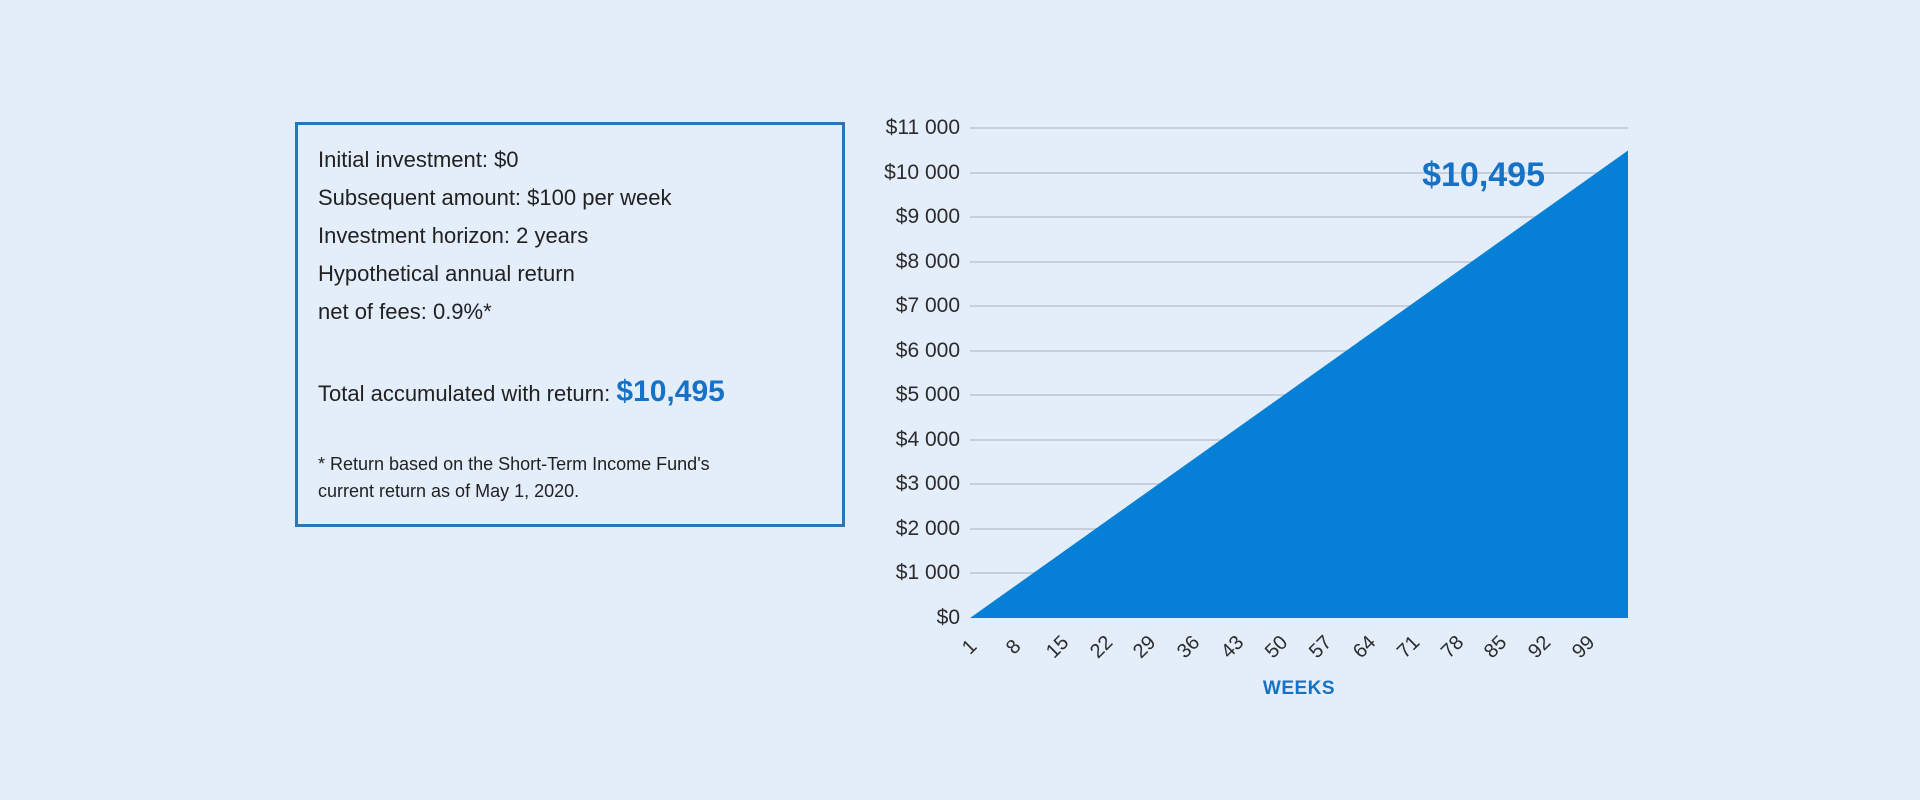 The height and width of the screenshot is (800, 1920). Describe the element at coordinates (418, 159) in the screenshot. I see `assumption-initial-investment: Initial investment: $0` at that location.